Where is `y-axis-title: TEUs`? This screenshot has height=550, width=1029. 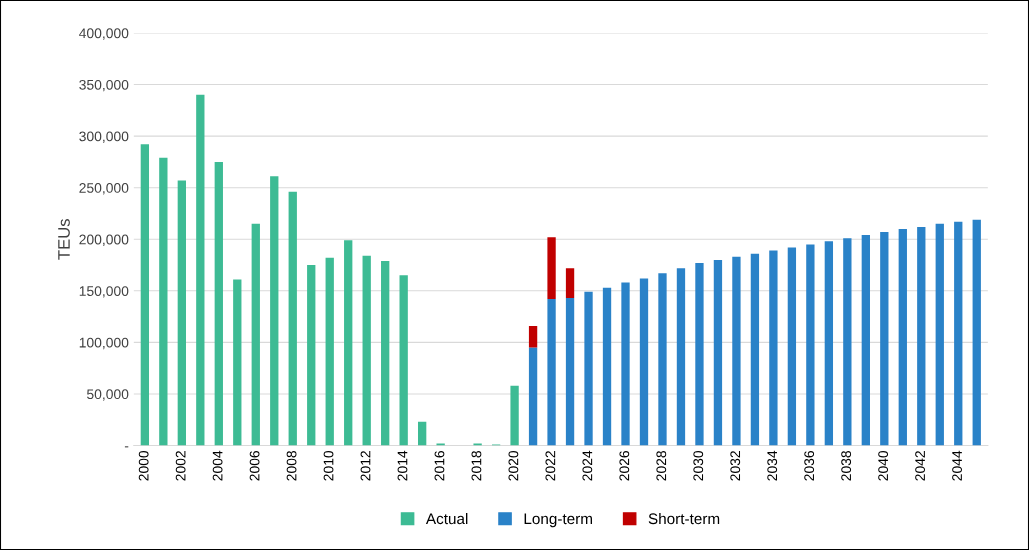
y-axis-title: TEUs is located at coordinates (64, 239).